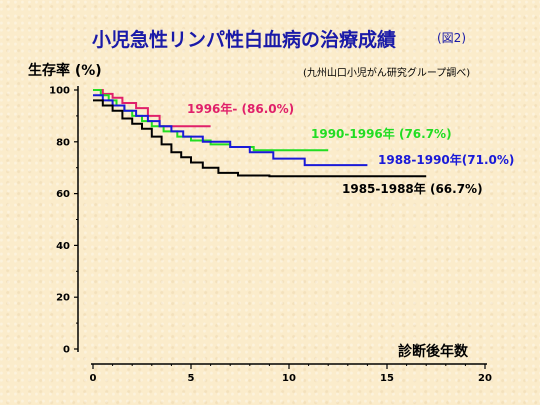 The height and width of the screenshot is (405, 540). What do you see at coordinates (485, 378) in the screenshot?
I see `x-tick-label: 20` at bounding box center [485, 378].